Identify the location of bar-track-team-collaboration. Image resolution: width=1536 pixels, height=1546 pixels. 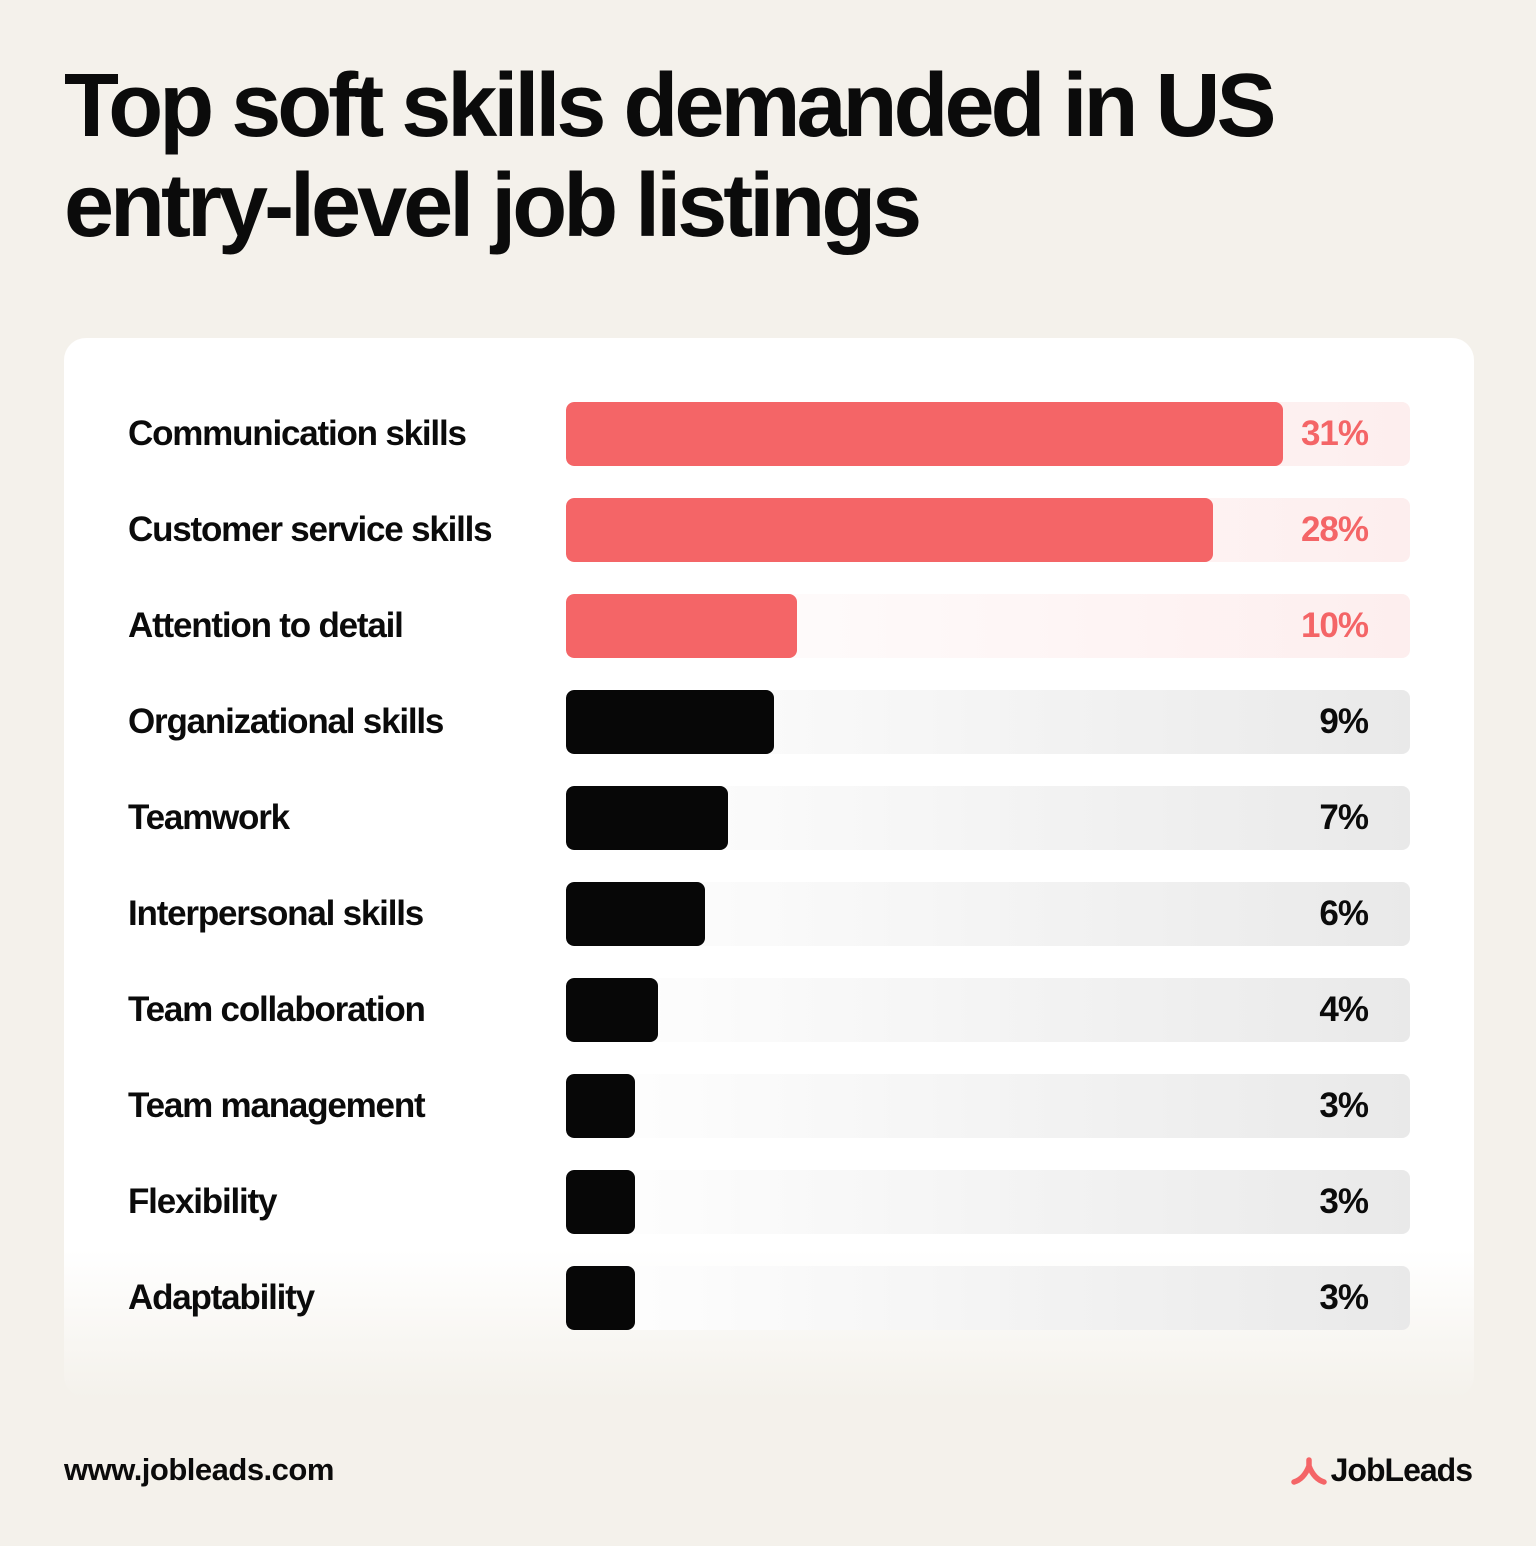
(988, 1010).